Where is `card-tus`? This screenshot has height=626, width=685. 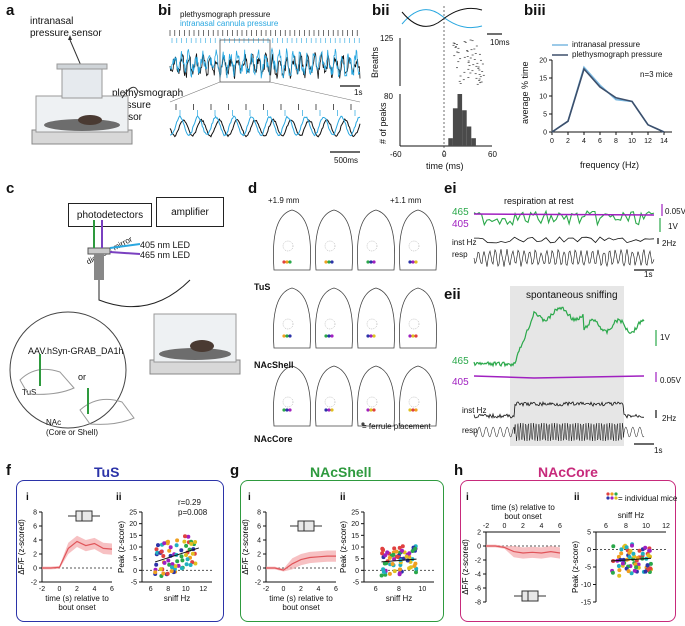 card-tus is located at coordinates (120, 551).